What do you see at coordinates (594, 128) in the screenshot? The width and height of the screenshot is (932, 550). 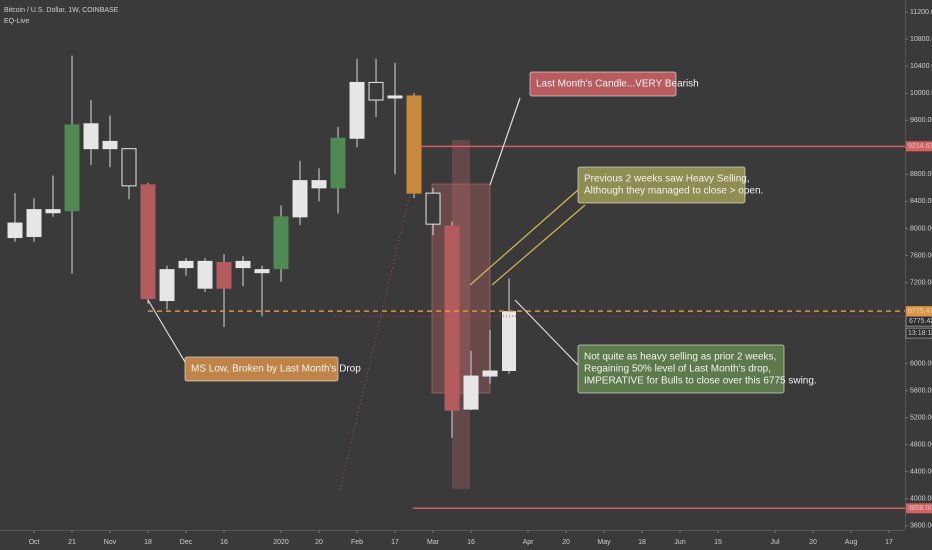 I see `annotation: Last Month's Candle...VERY Bearish` at bounding box center [594, 128].